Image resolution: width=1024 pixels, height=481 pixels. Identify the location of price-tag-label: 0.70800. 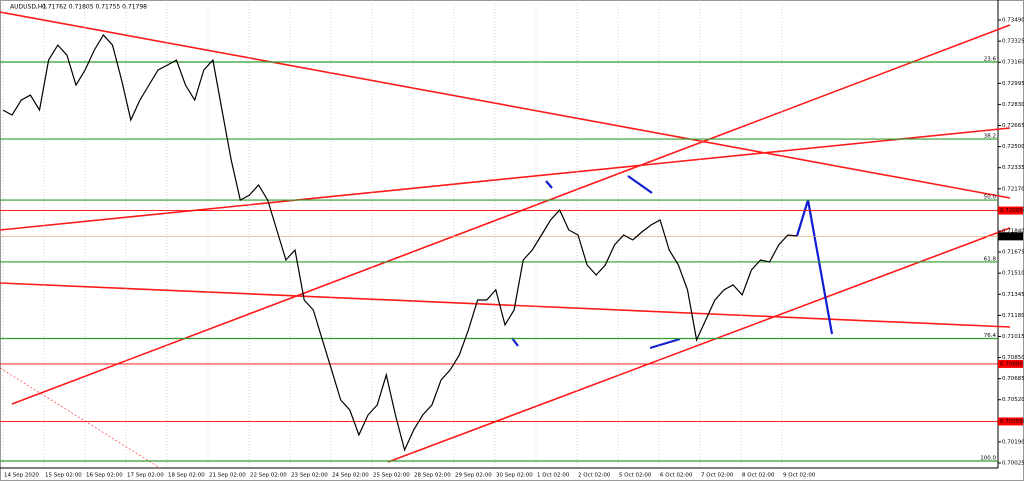
(1011, 364).